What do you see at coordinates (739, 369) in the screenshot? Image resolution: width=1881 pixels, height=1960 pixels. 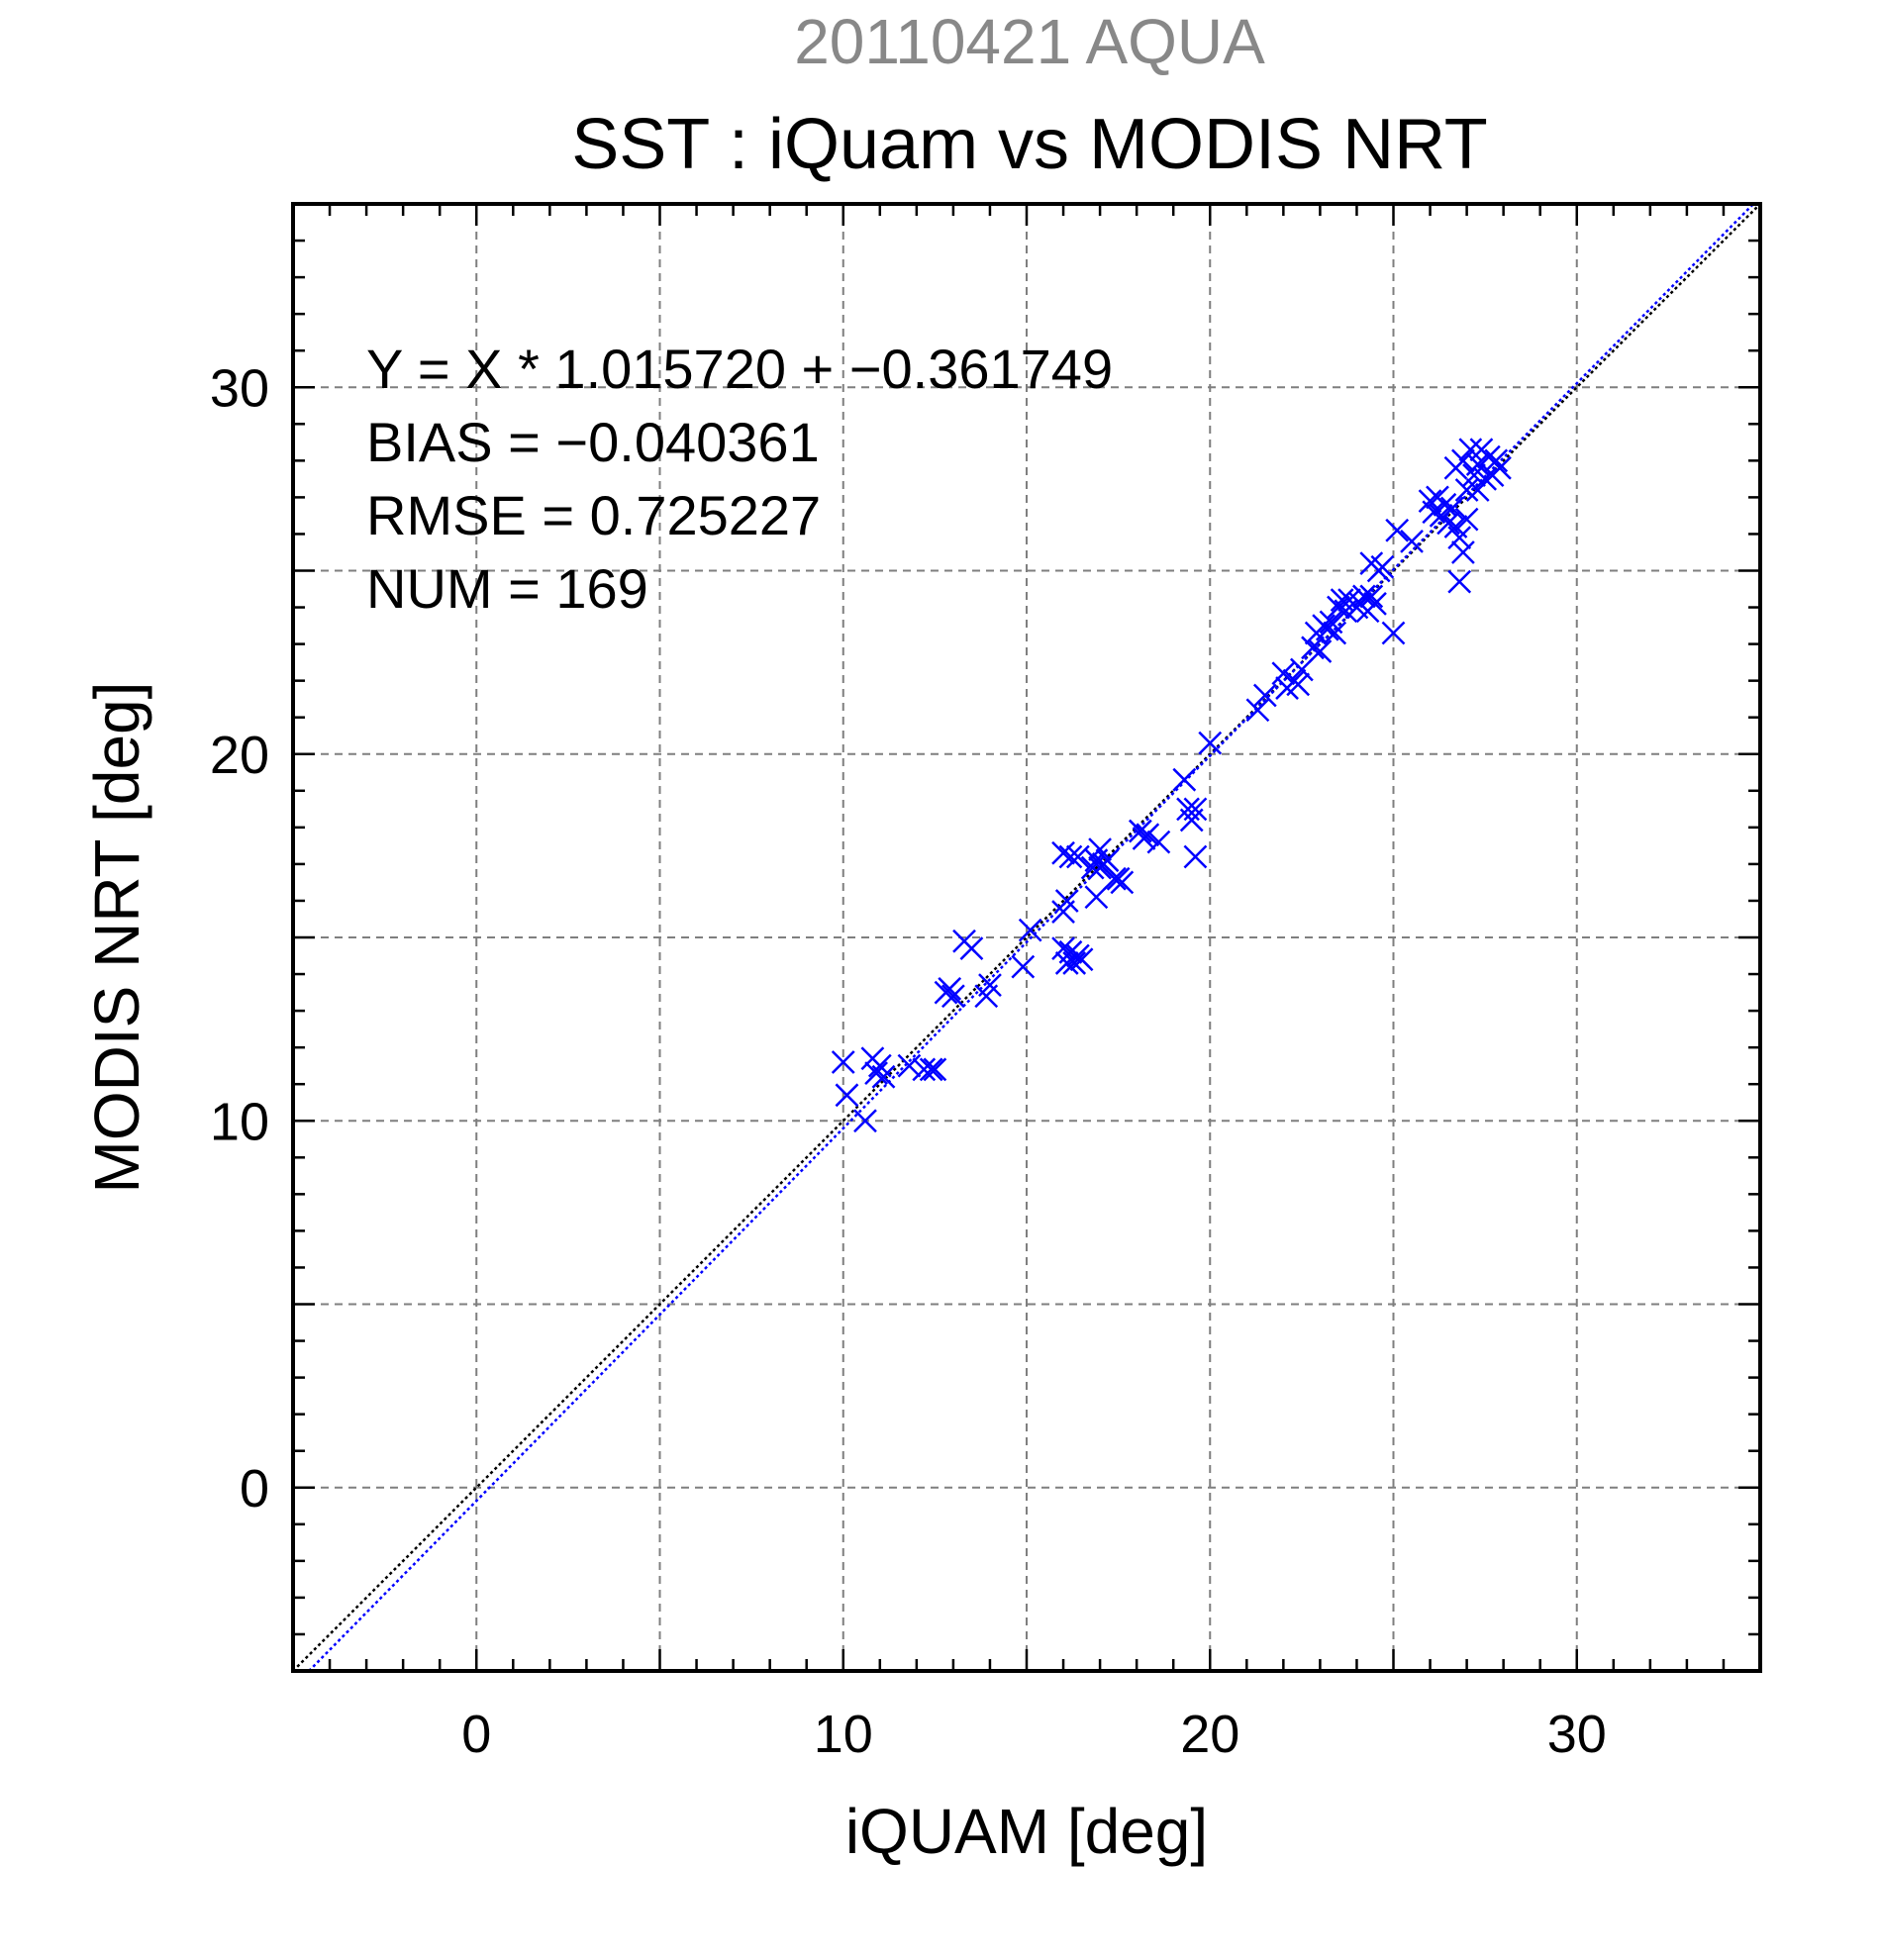 I see `stats-equation: Y = X * 1.015720 + −0.361749` at bounding box center [739, 369].